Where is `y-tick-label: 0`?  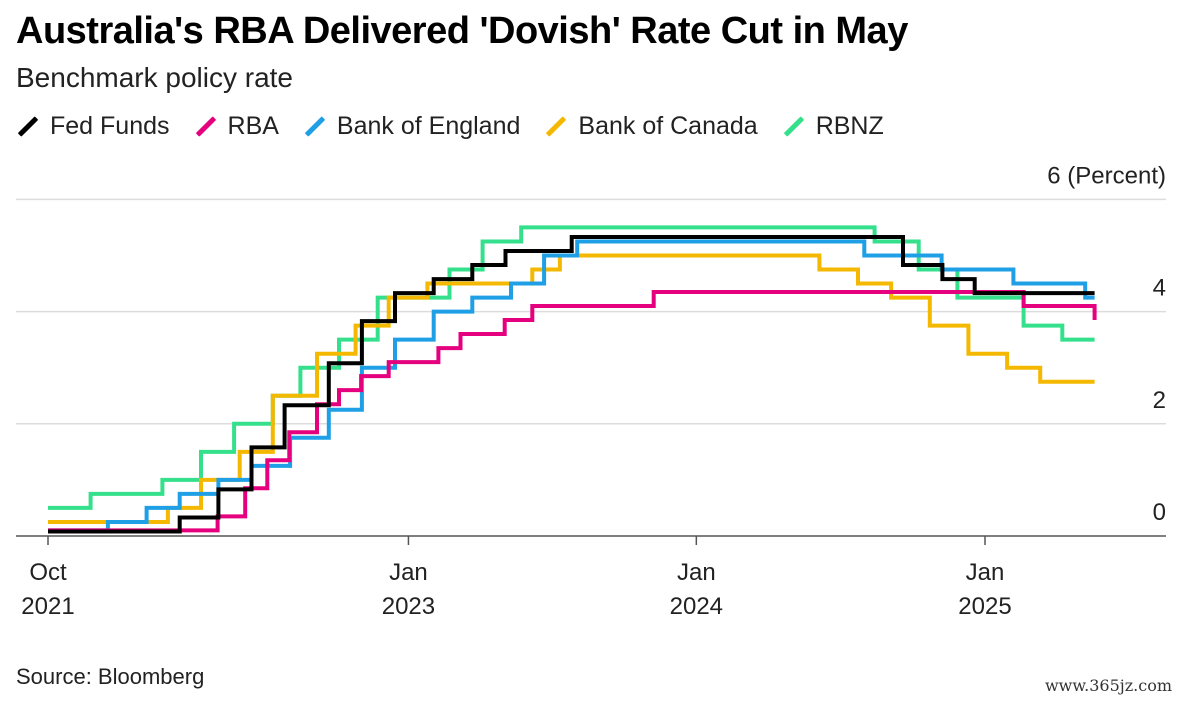 y-tick-label: 0 is located at coordinates (1159, 512).